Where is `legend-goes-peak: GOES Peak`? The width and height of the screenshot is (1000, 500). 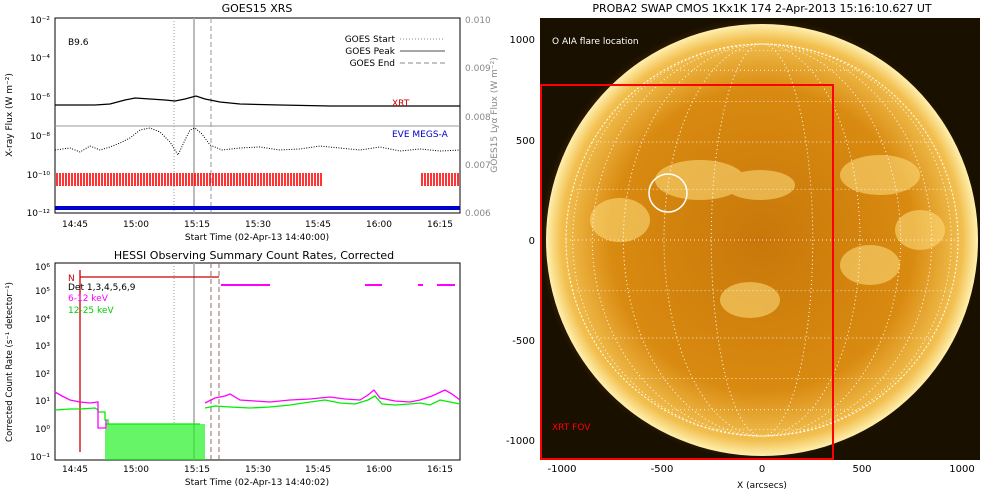 legend-goes-peak: GOES Peak is located at coordinates (370, 52).